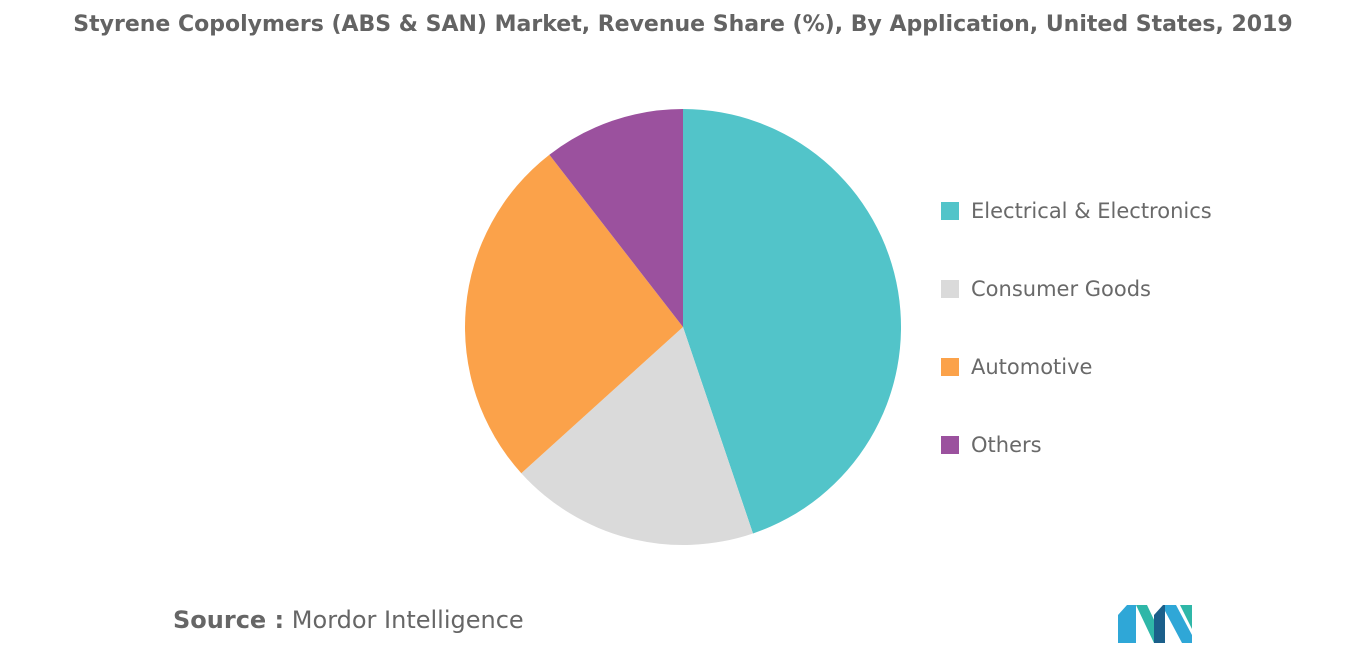 The height and width of the screenshot is (655, 1366). Describe the element at coordinates (1076, 445) in the screenshot. I see `legend-item-others: Others` at that location.